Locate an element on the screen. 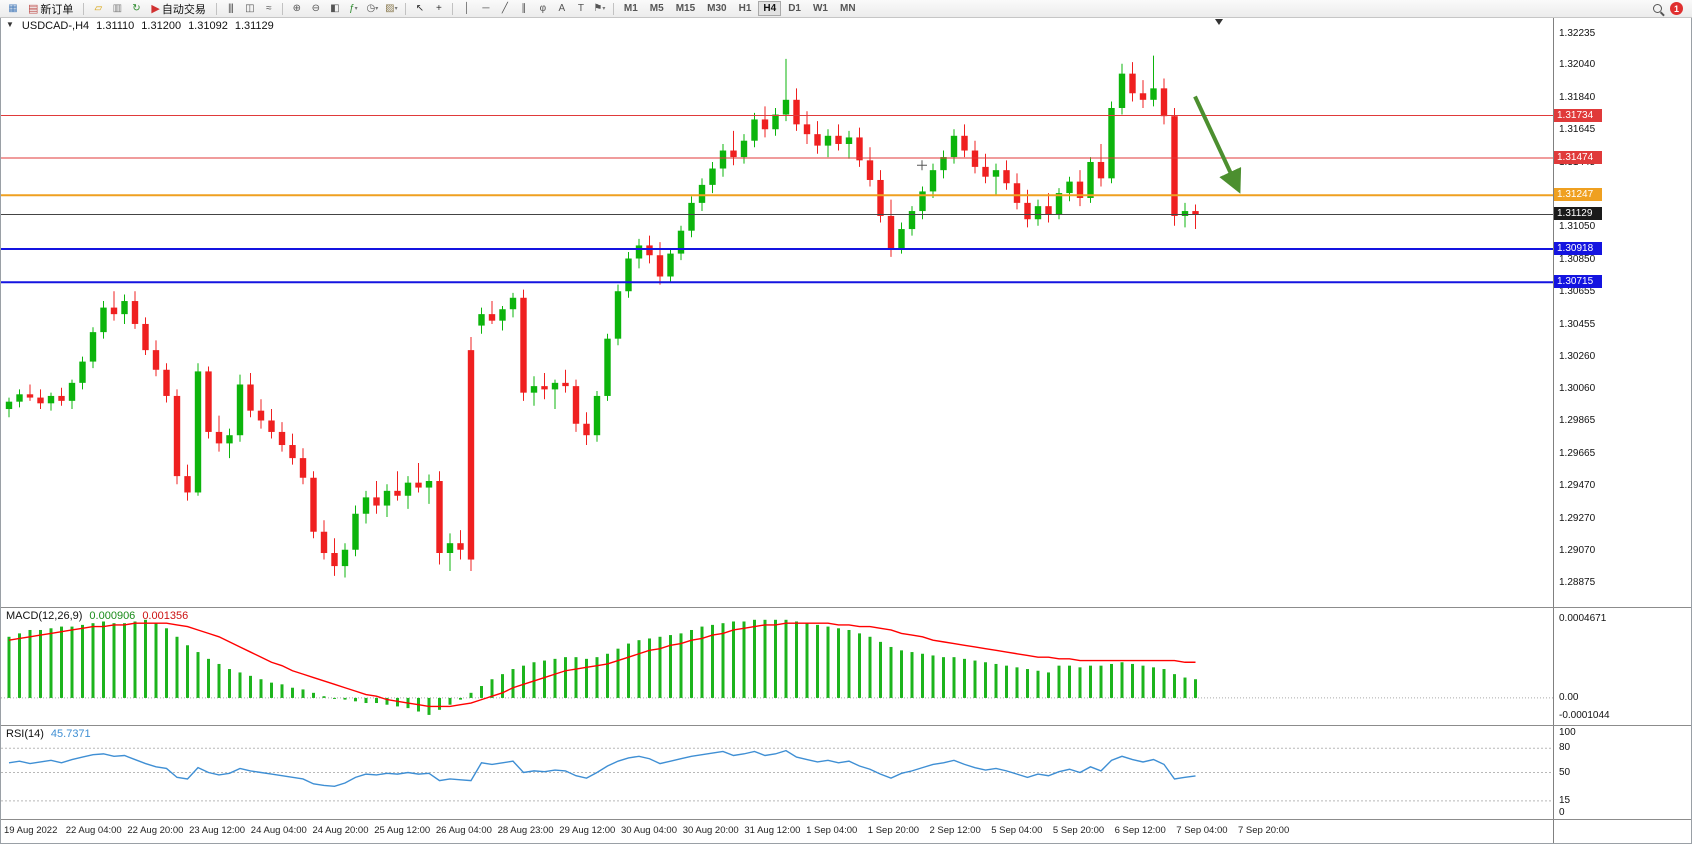  price-axis-label: 1.28875 is located at coordinates (1577, 583).